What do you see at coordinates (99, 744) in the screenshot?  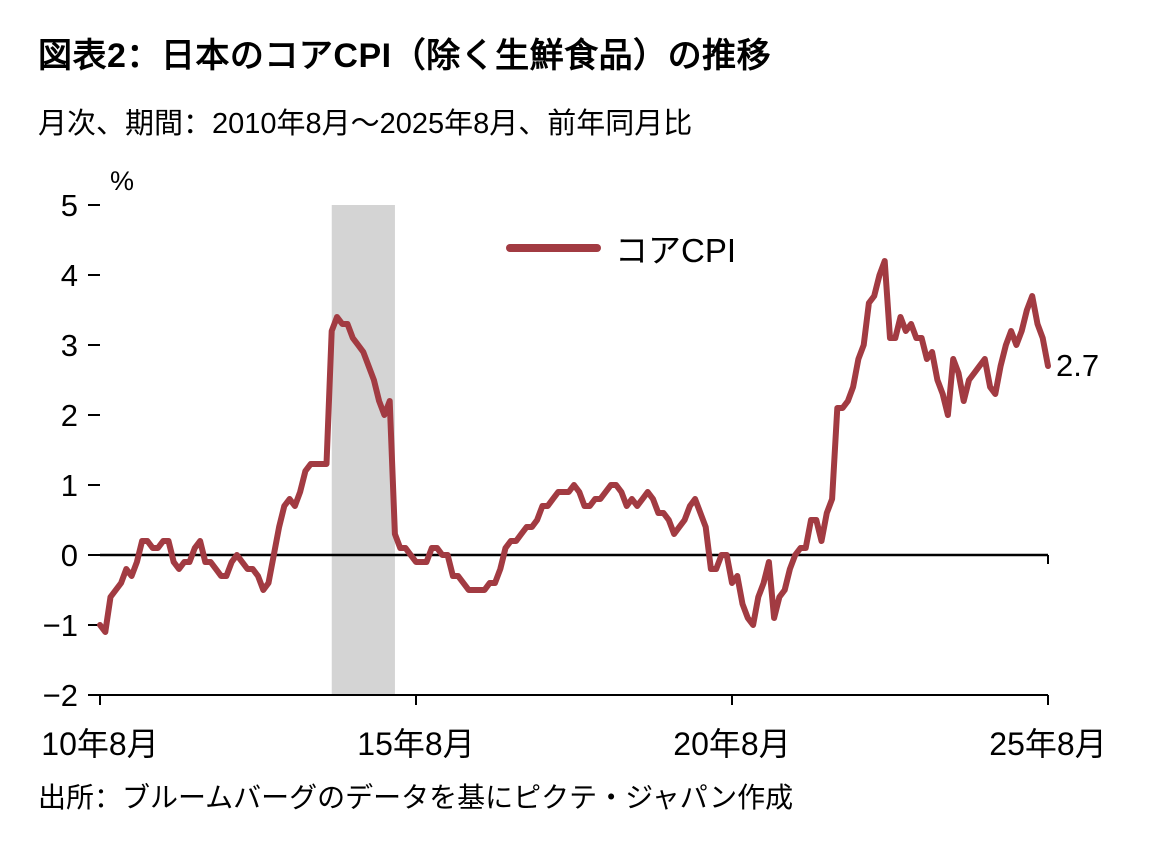 I see `x-axis-tick-label: 10年8月` at bounding box center [99, 744].